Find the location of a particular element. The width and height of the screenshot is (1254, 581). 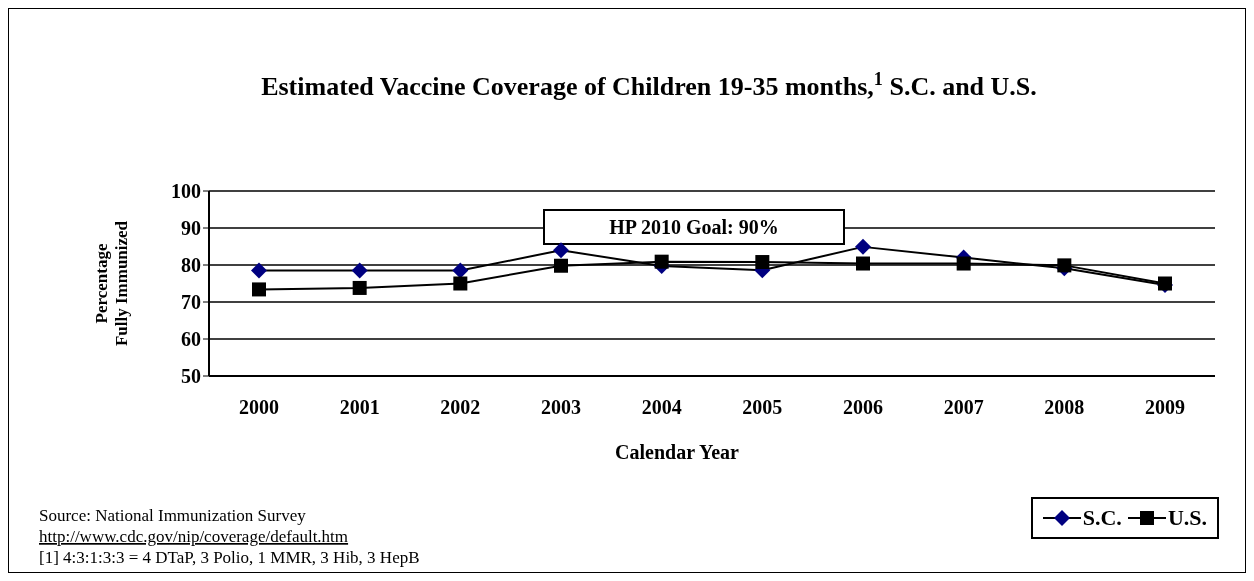

x-tick-label: 2001 is located at coordinates (359, 407).